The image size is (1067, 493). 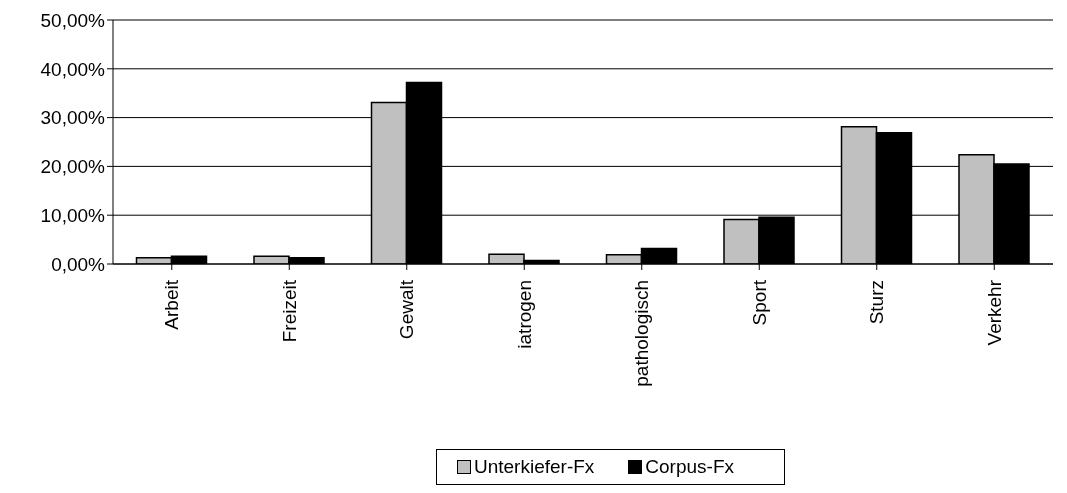 What do you see at coordinates (524, 314) in the screenshot?
I see `x-tick-label: iatrogen` at bounding box center [524, 314].